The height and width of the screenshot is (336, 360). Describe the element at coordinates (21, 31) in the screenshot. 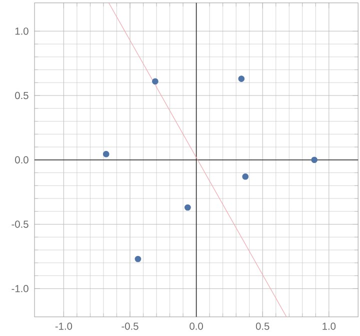

I see `y-tick-label: 1.0` at that location.